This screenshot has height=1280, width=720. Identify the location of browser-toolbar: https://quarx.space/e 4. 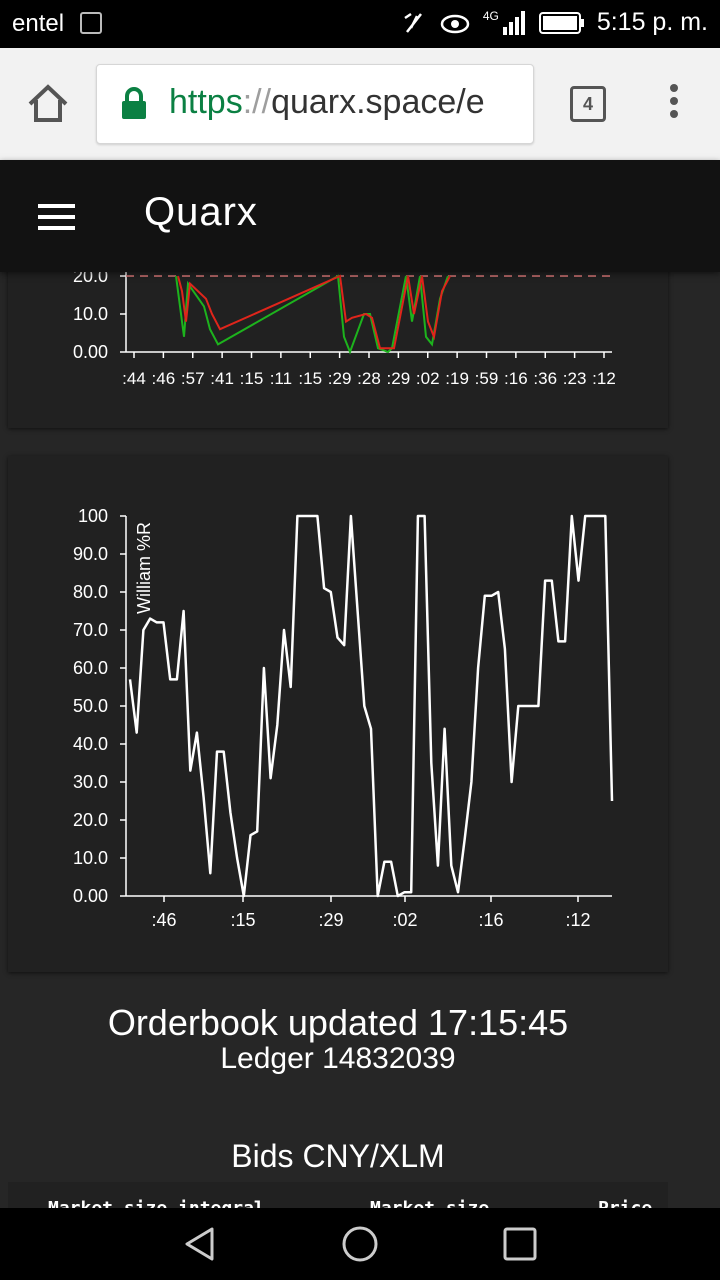
(360, 104).